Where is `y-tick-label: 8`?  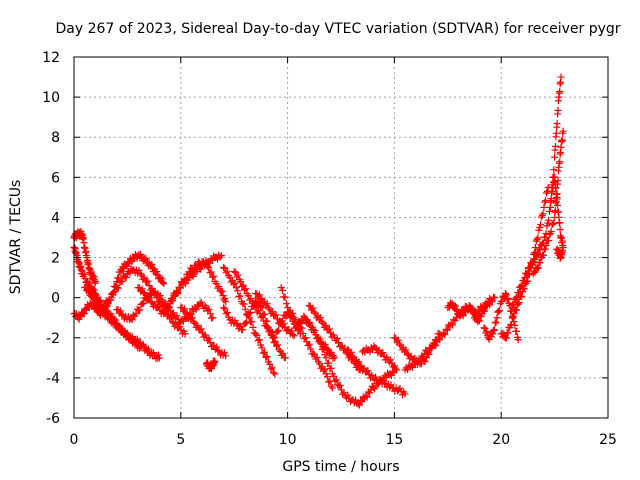 y-tick-label: 8 is located at coordinates (55, 138).